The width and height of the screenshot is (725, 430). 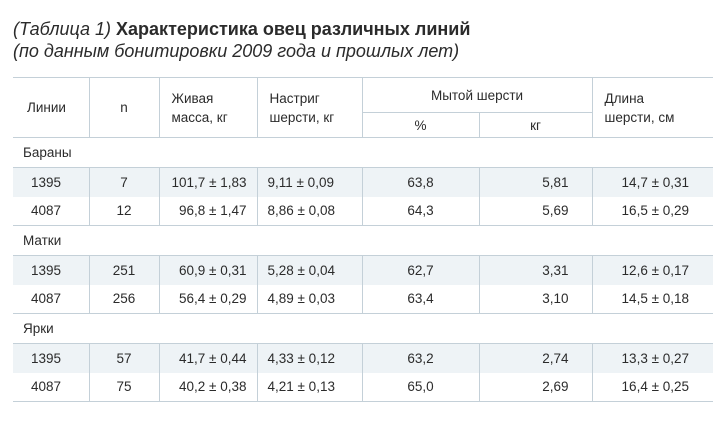 I want to click on group-row: Ярки, so click(x=363, y=328).